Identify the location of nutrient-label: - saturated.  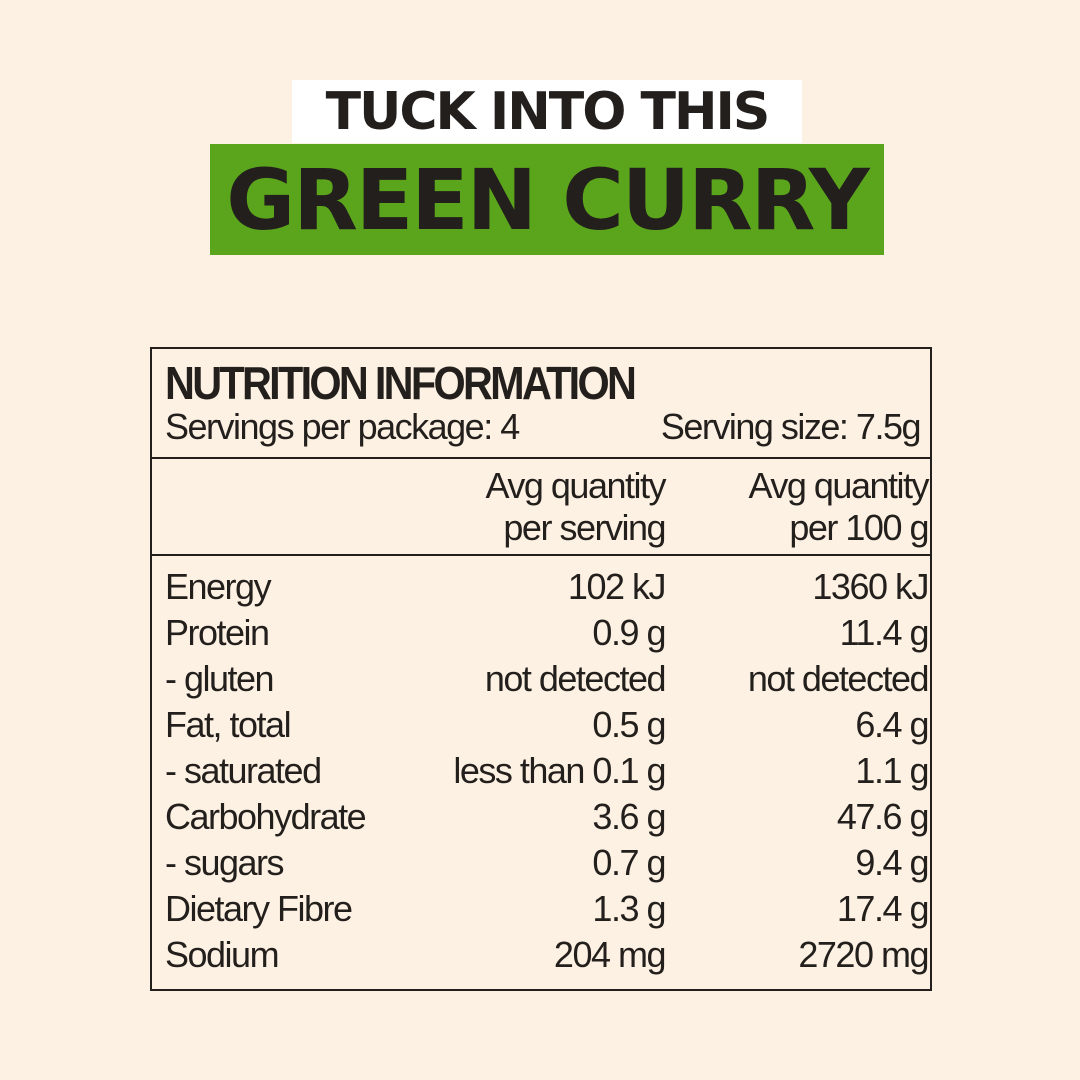
(243, 770).